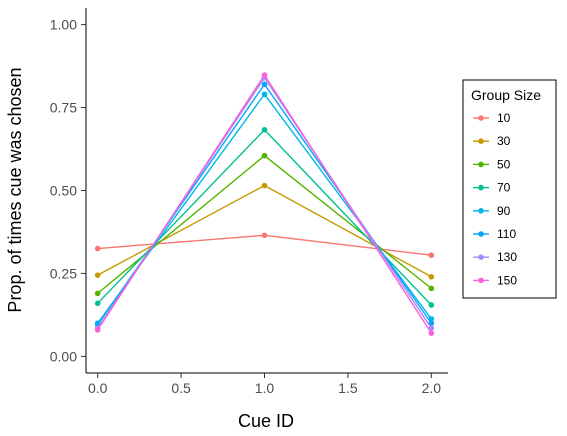 The width and height of the screenshot is (567, 436). What do you see at coordinates (432, 388) in the screenshot?
I see `x-tick-label: 2.0` at bounding box center [432, 388].